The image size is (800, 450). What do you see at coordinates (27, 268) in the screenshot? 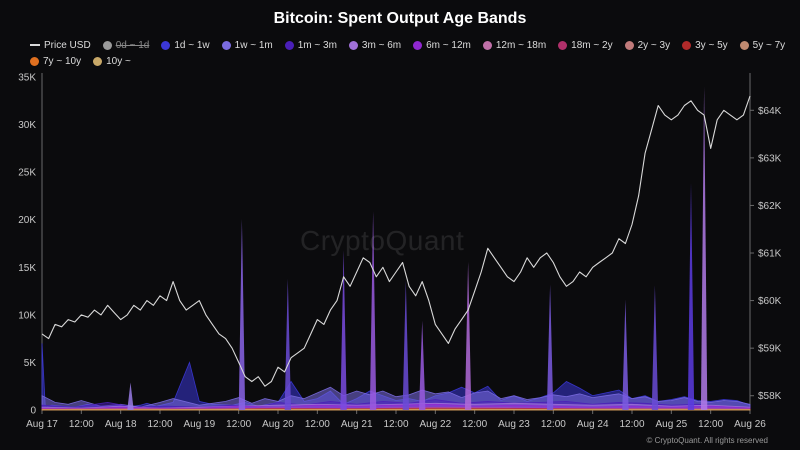
I see `y-left-tick-label: 15K` at bounding box center [27, 268].